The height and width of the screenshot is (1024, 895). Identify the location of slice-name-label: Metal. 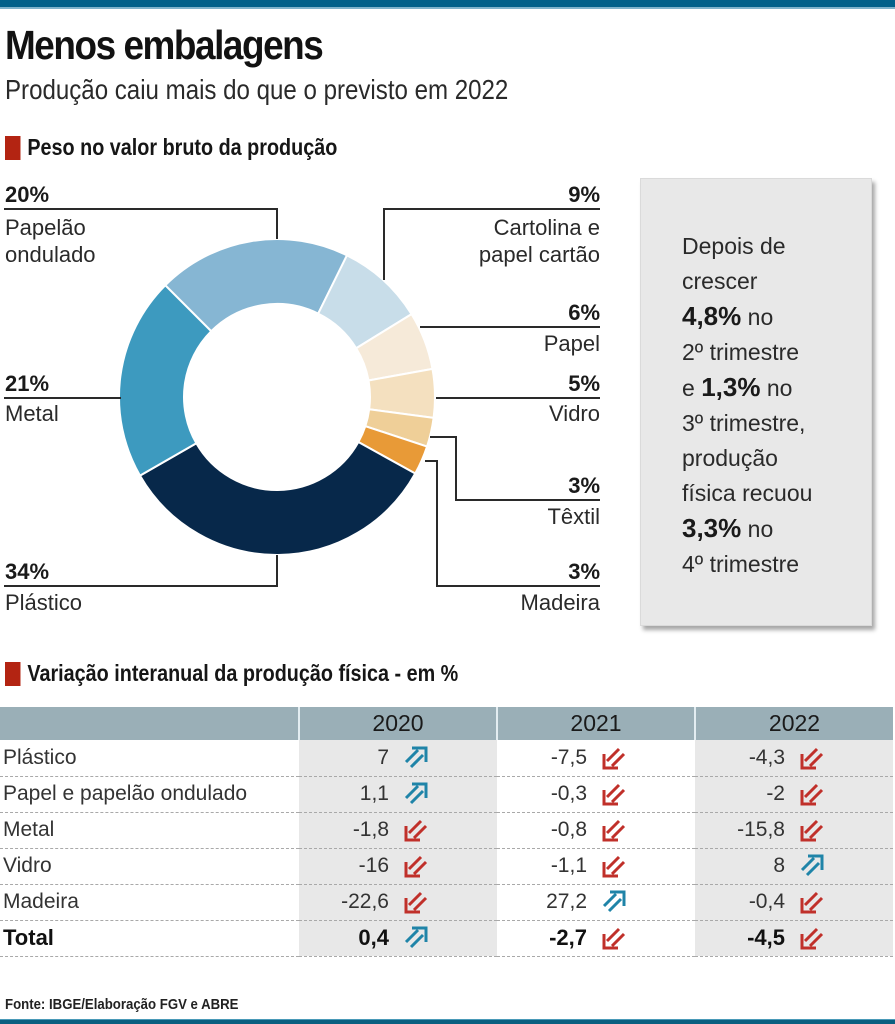
(32, 413).